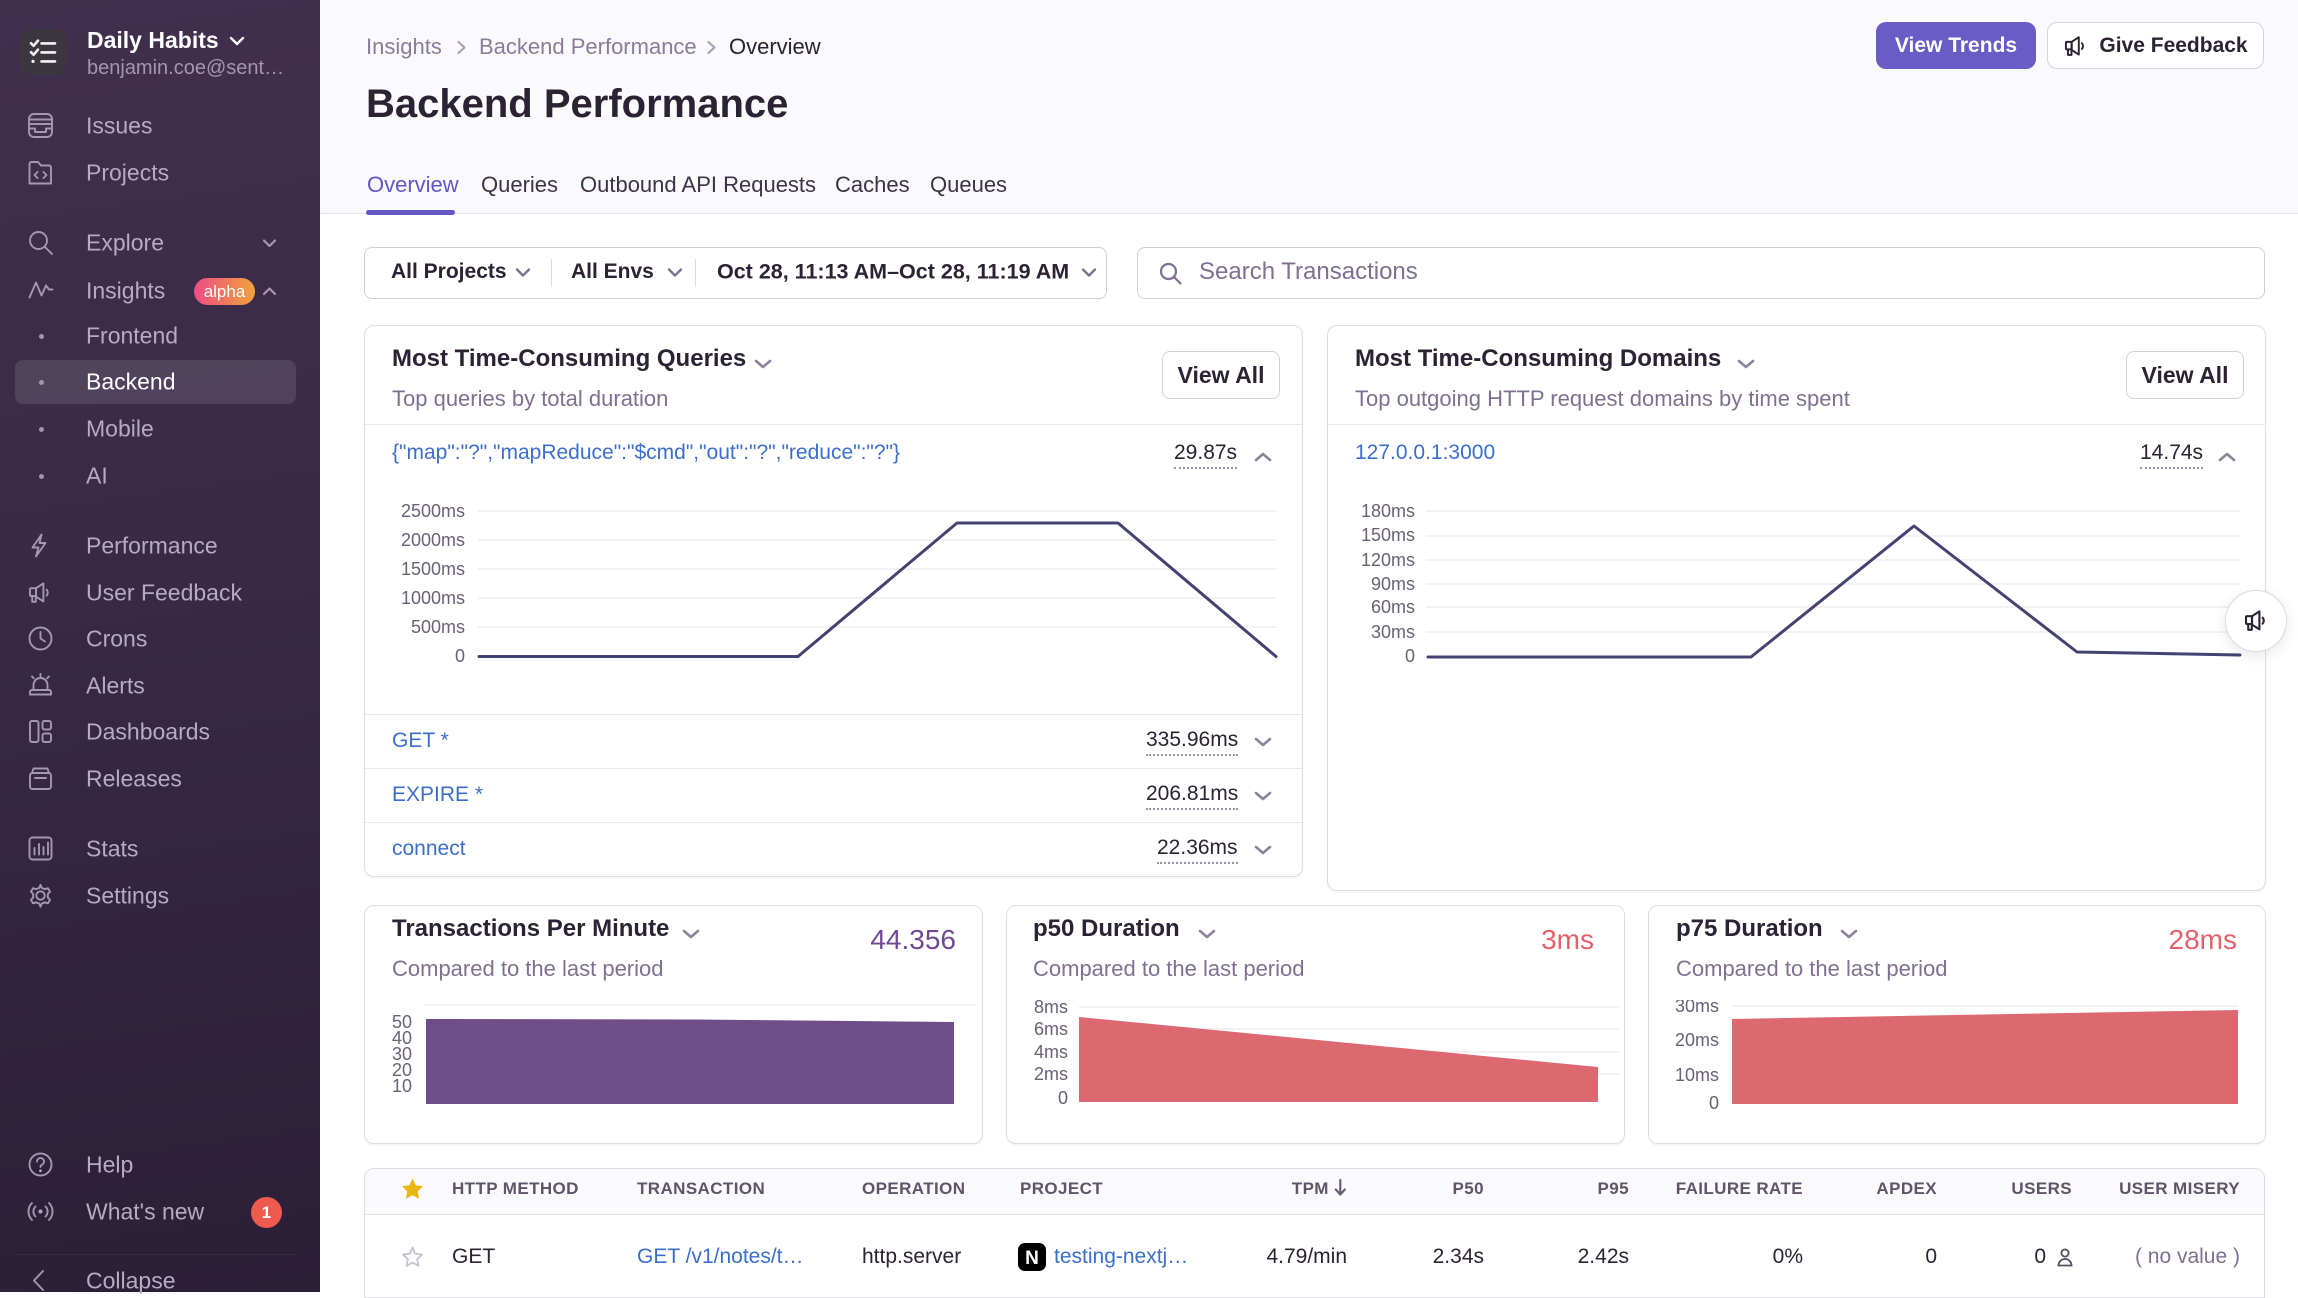  Describe the element at coordinates (1388, 560) in the screenshot. I see `svg-text: 120ms` at that location.